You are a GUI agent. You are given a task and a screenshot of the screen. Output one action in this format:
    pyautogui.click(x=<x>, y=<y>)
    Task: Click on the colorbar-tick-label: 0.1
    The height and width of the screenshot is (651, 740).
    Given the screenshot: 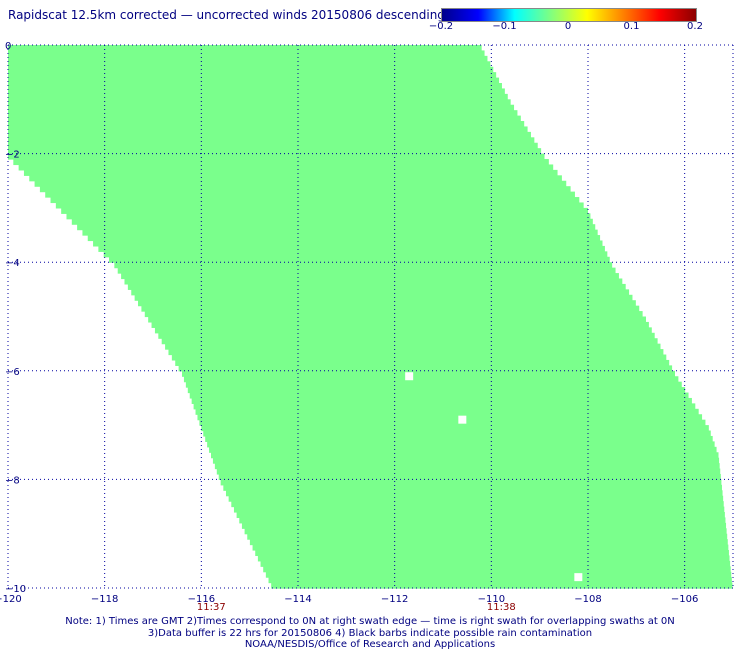 What is the action you would take?
    pyautogui.click(x=631, y=26)
    